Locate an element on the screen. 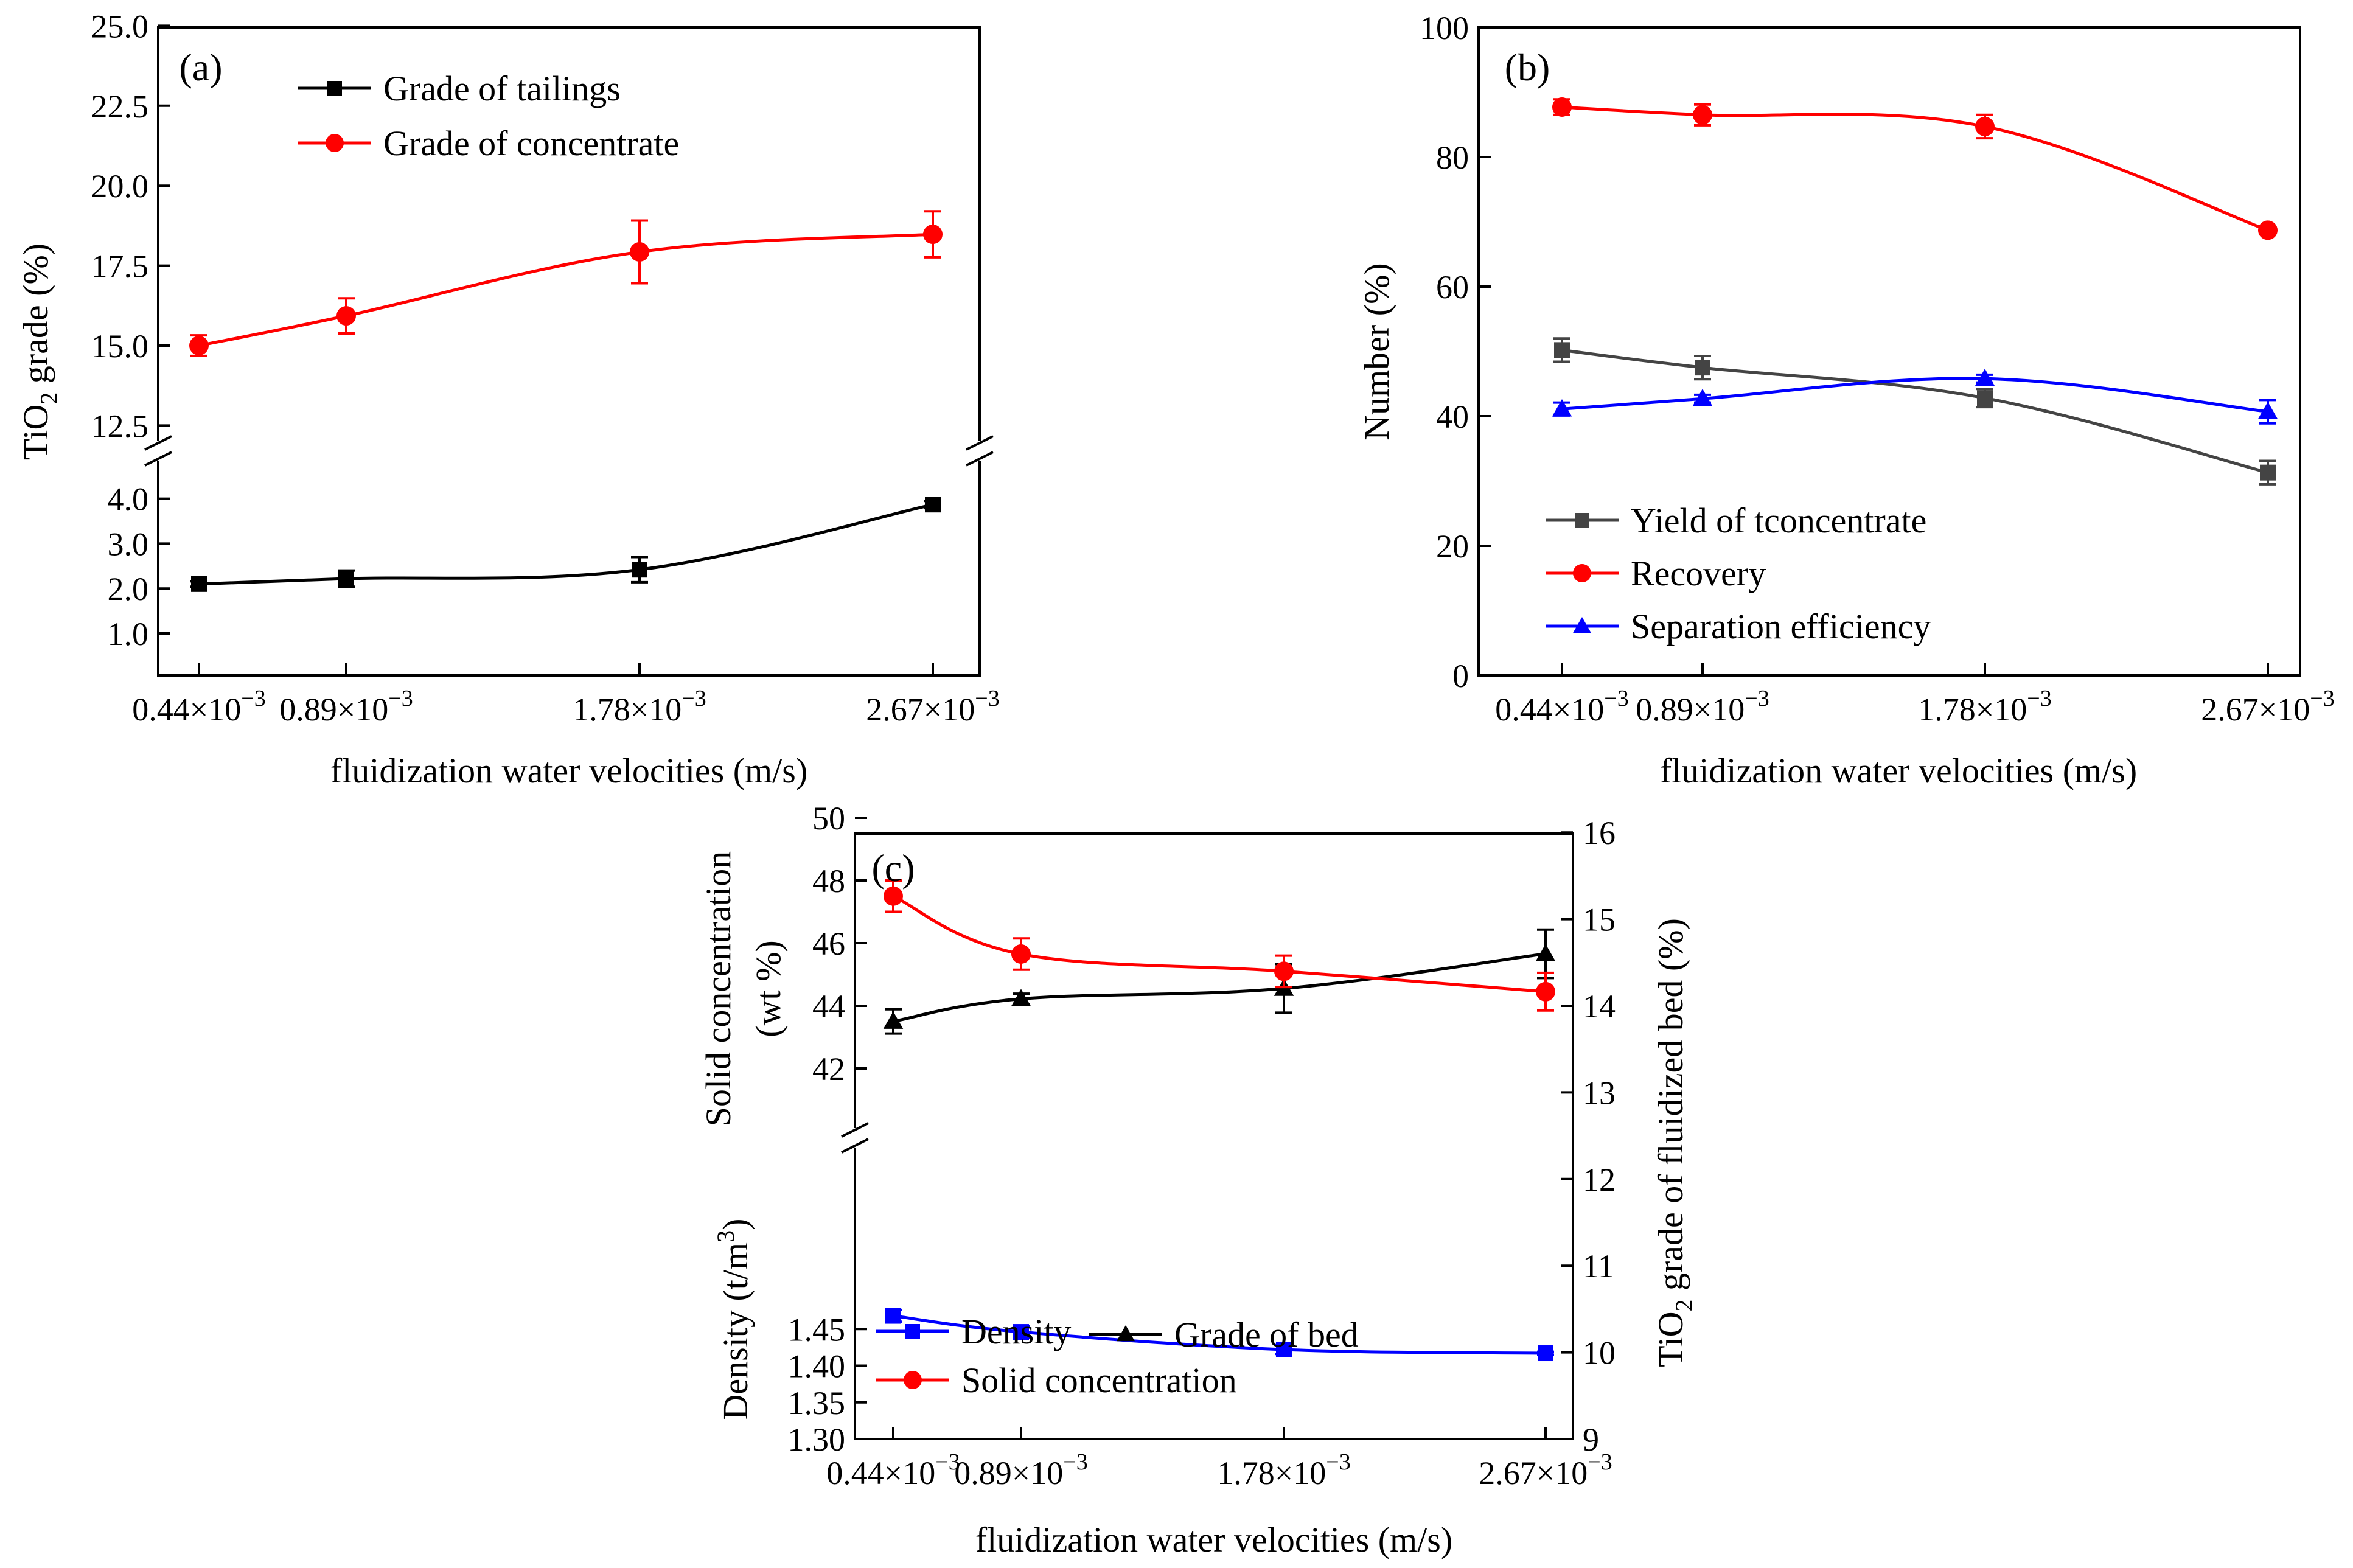 This screenshot has height=1568, width=2353. y-axis-tick-label: 60 is located at coordinates (1452, 287).